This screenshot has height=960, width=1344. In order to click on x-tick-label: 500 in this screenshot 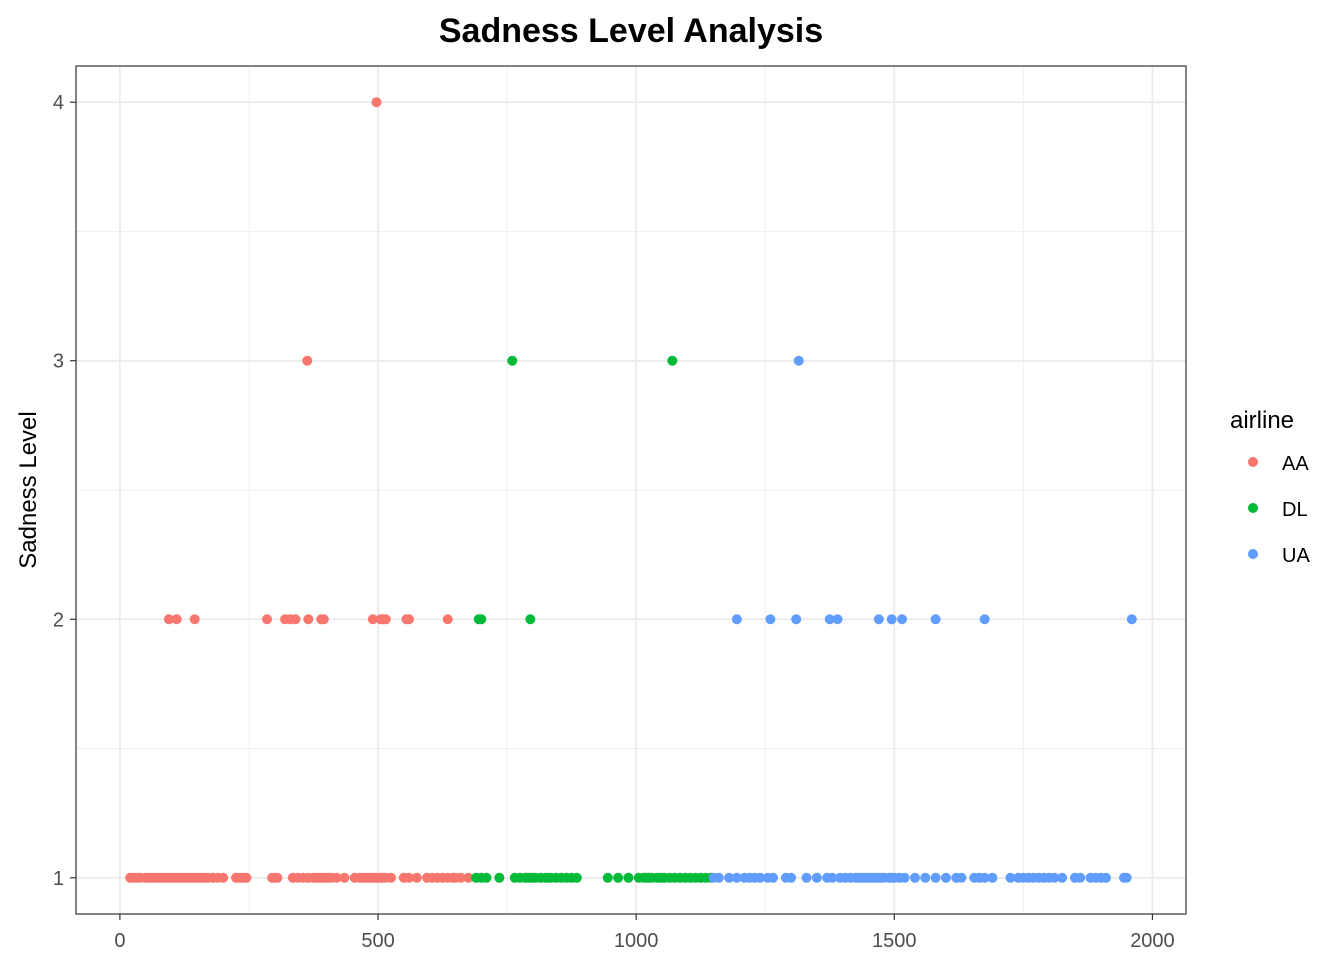, I will do `click(377, 941)`.